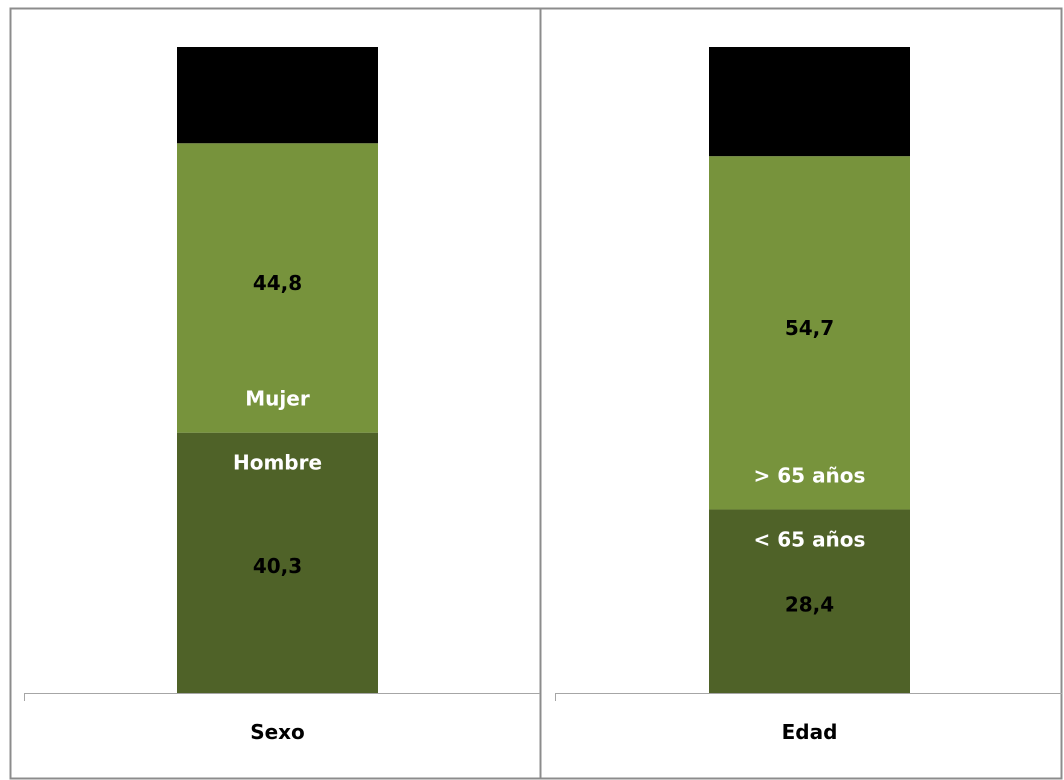 The image size is (1064, 780). I want to click on data-label: 54,7, so click(809, 328).